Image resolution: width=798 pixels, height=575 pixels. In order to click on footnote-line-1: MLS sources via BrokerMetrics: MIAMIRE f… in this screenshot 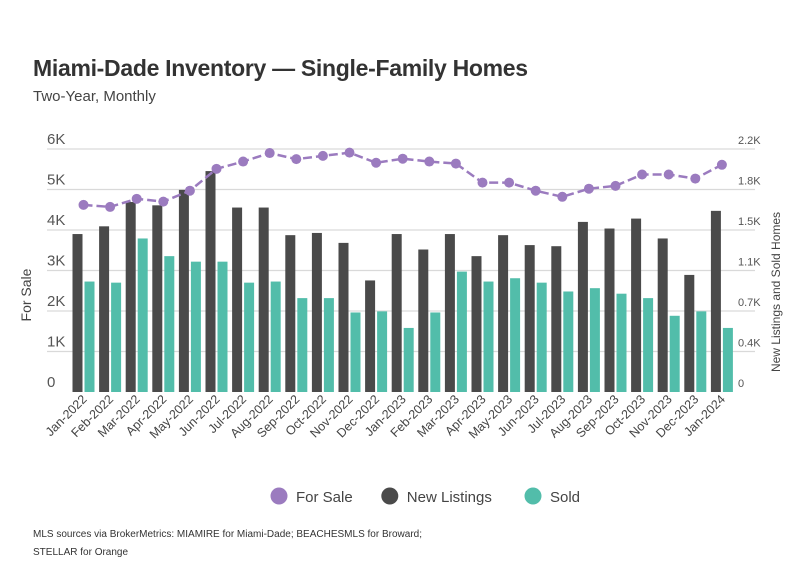, I will do `click(227, 534)`.